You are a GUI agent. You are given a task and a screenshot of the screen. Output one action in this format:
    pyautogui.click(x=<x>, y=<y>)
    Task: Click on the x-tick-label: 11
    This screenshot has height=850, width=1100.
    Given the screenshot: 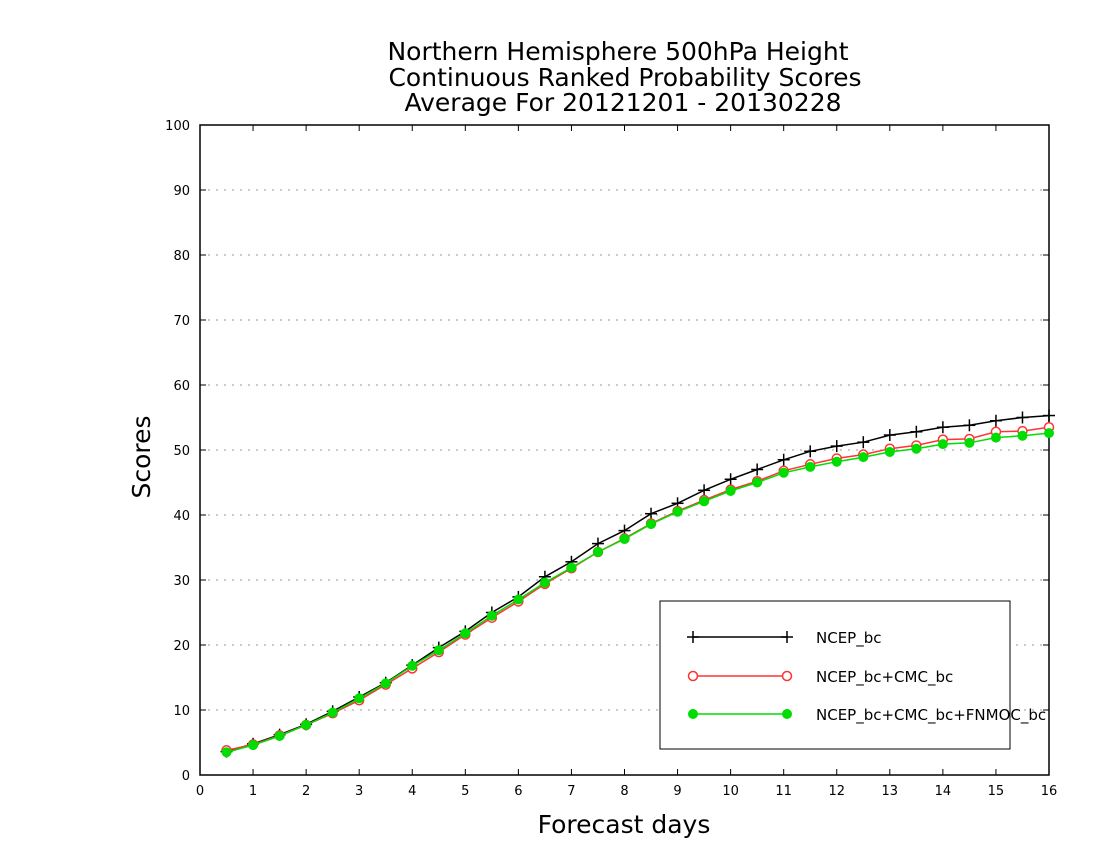 What is the action you would take?
    pyautogui.click(x=783, y=791)
    